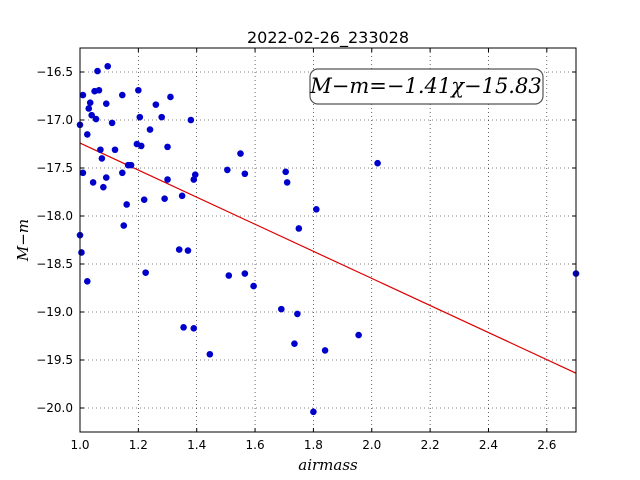 Image resolution: width=640 pixels, height=480 pixels. What do you see at coordinates (328, 38) in the screenshot?
I see `chart-title: 2022-02-26_233028` at bounding box center [328, 38].